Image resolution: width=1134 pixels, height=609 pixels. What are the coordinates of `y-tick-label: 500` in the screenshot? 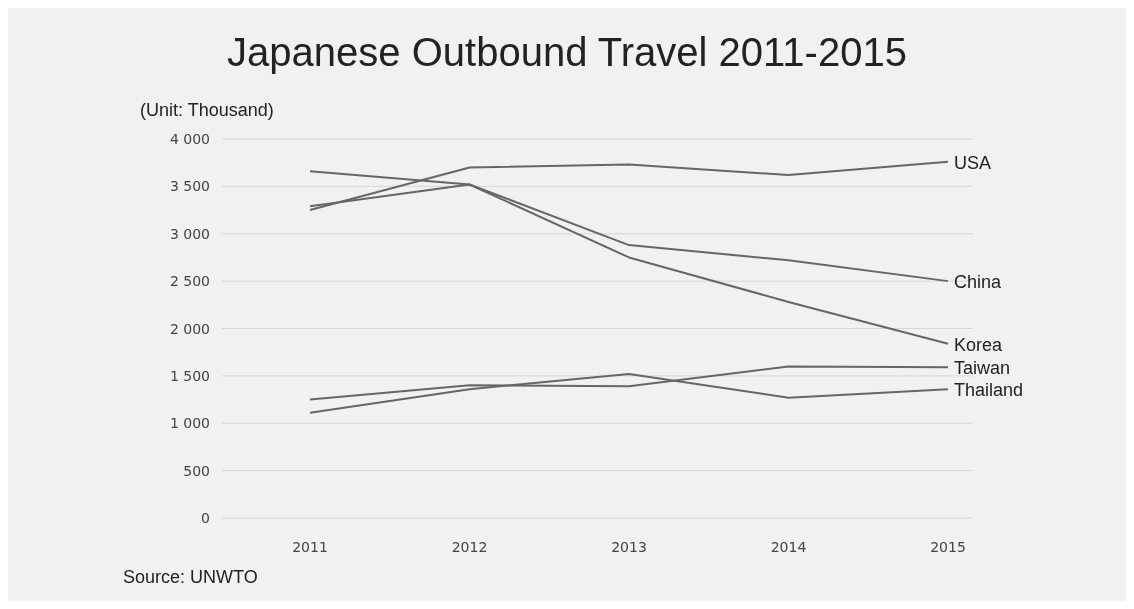 It's located at (196, 470).